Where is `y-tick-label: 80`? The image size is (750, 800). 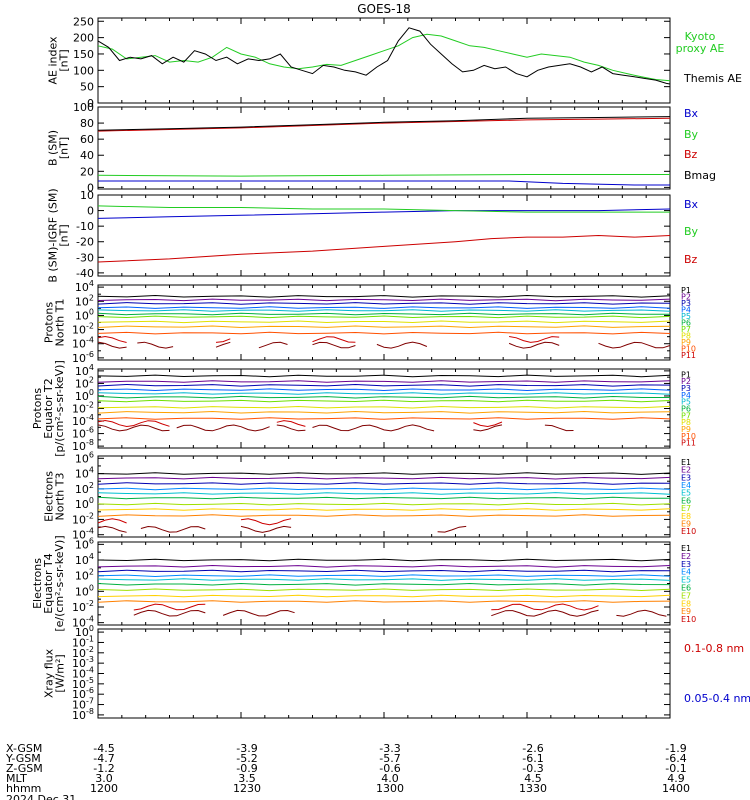 y-tick-label: 80 is located at coordinates (87, 123).